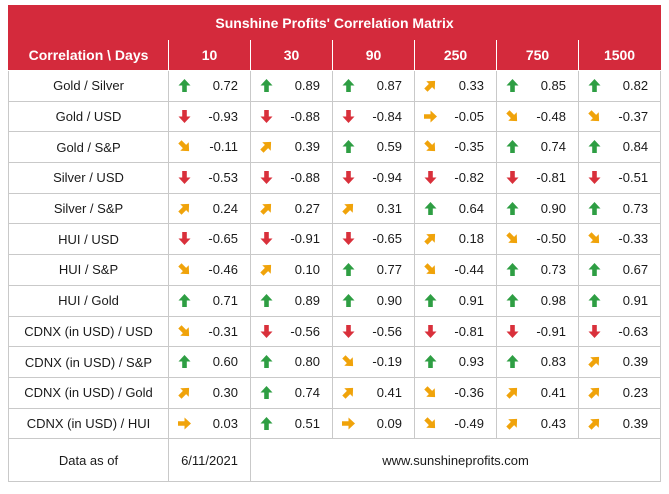  Describe the element at coordinates (469, 331) in the screenshot. I see `correlation-value: -0.81` at that location.